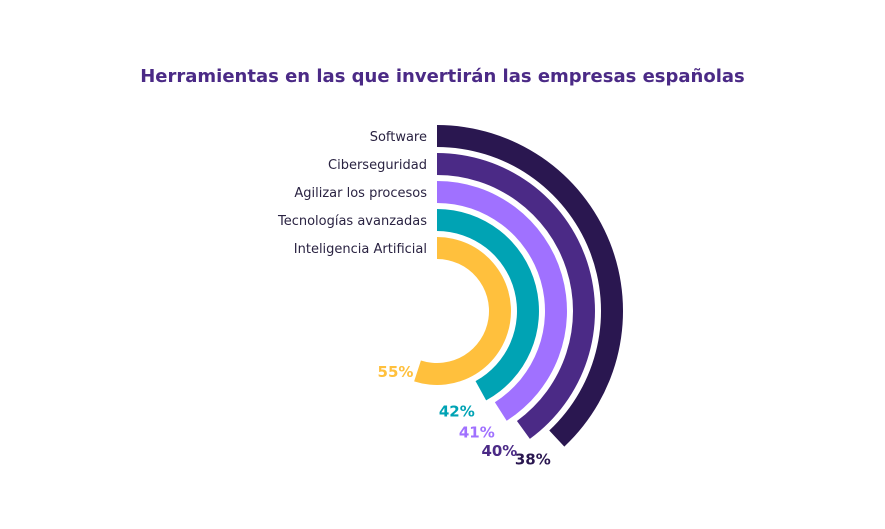 Image resolution: width=885 pixels, height=529 pixels. Describe the element at coordinates (360, 249) in the screenshot. I see `category-label: Inteligencia Artificial` at that location.